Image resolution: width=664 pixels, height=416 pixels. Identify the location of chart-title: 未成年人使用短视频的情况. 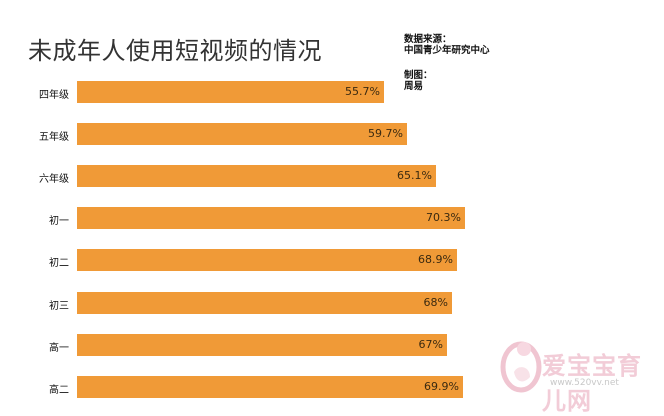
(175, 51).